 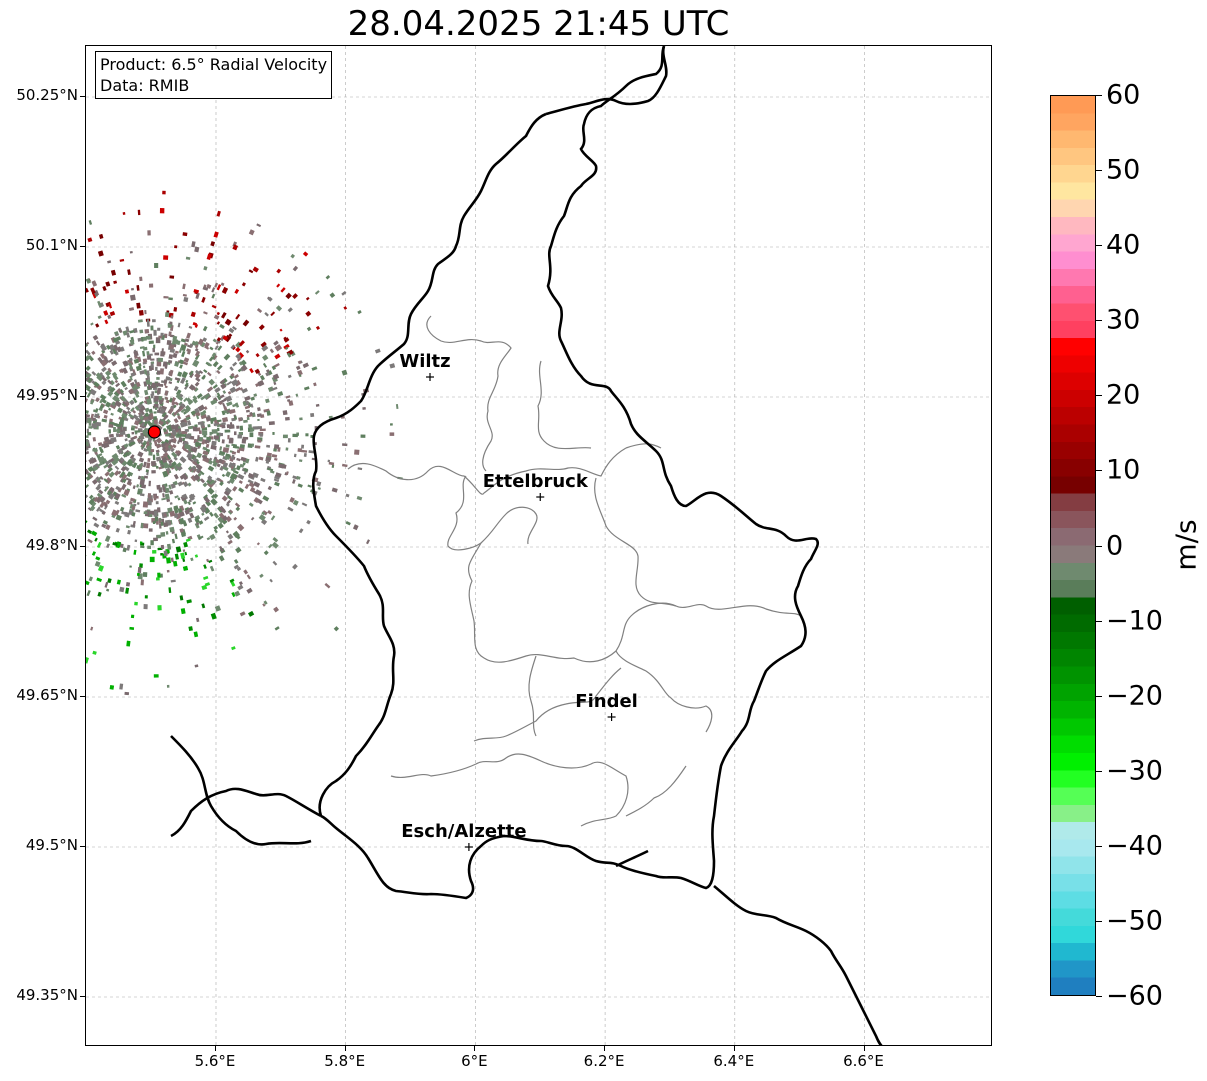 What do you see at coordinates (429, 464) in the screenshot?
I see `country-border` at bounding box center [429, 464].